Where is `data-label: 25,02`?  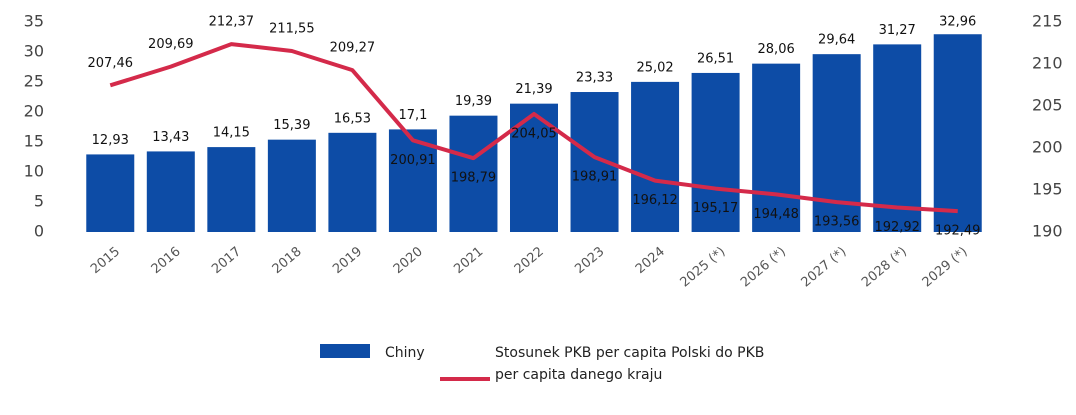 data-label: 25,02 is located at coordinates (654, 67).